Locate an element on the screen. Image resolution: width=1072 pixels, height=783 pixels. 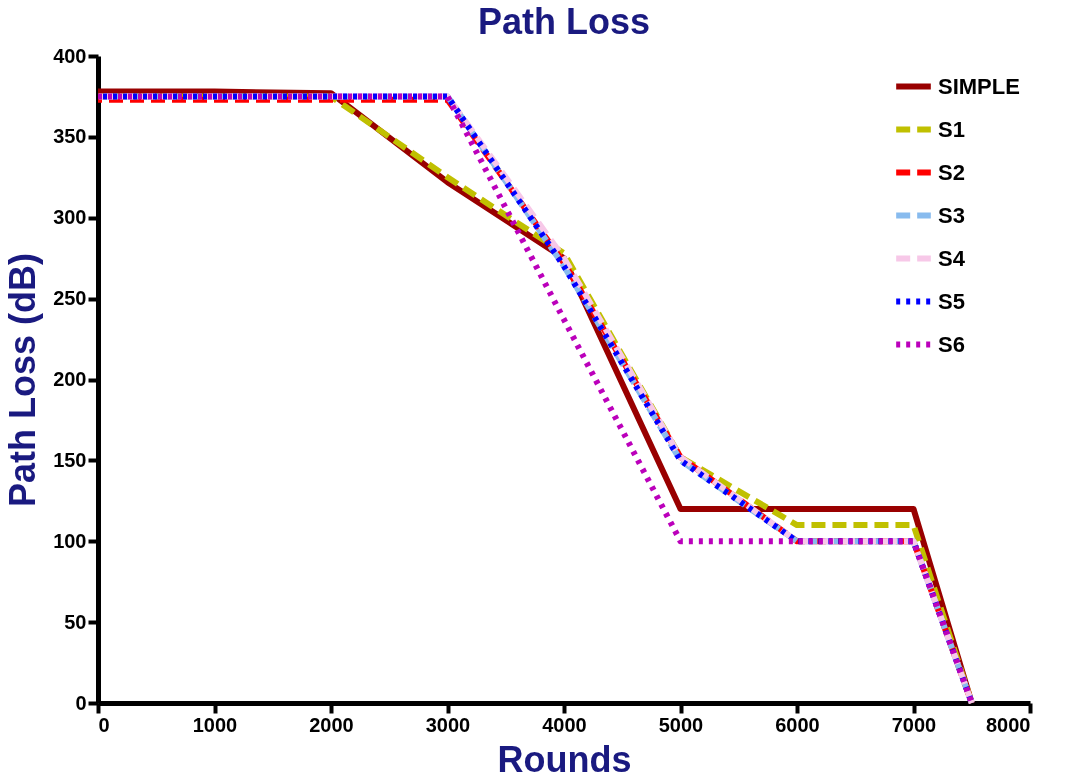
legend-label: S1 is located at coordinates (951, 129).